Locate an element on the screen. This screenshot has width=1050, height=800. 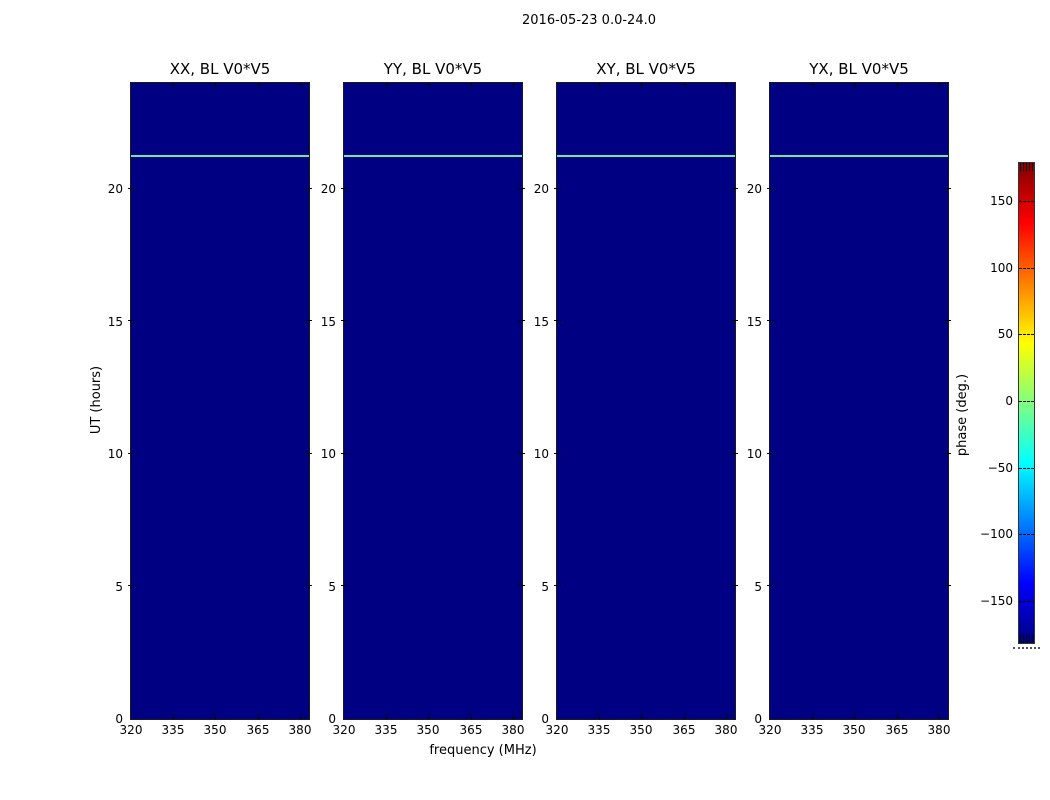
colorbar-tick-label: 100 is located at coordinates (1001, 268).